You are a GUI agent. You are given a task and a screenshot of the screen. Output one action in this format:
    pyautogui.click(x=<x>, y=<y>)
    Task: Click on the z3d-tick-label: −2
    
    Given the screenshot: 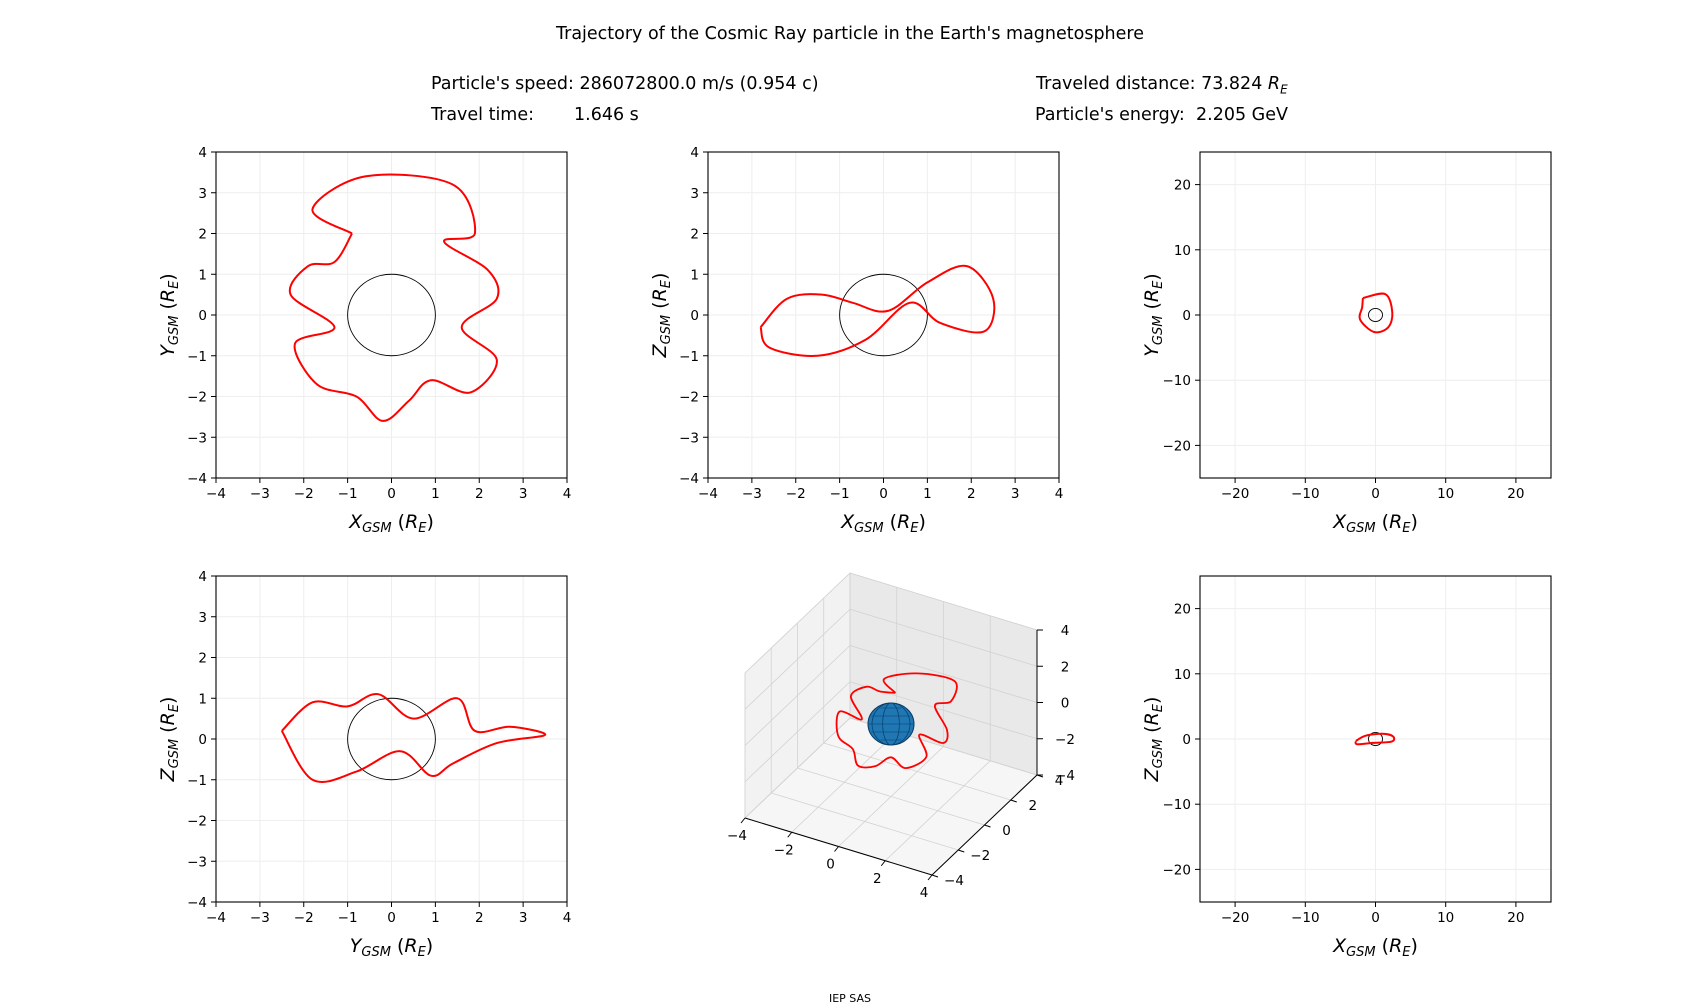 What is the action you would take?
    pyautogui.click(x=1065, y=740)
    